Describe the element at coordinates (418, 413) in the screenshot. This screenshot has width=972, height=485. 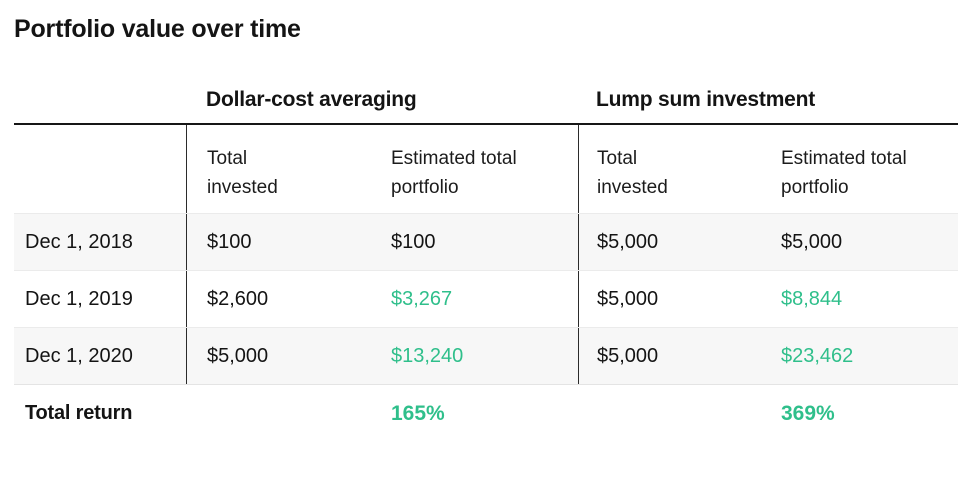
I see `total-return-dca-value: 165%` at that location.